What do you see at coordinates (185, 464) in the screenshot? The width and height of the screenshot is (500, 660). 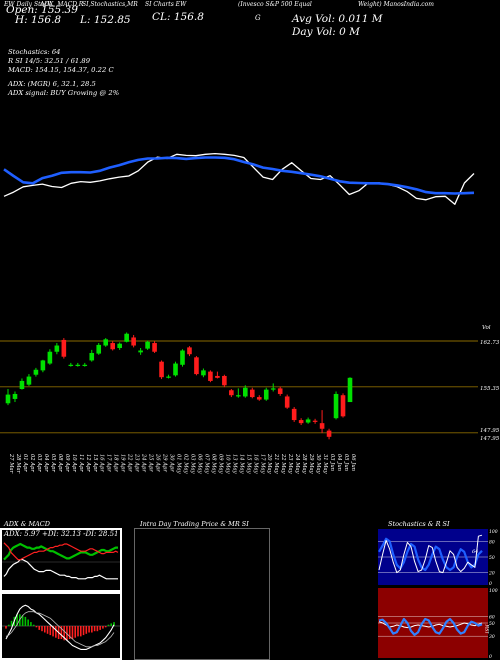 I see `date-label: 02 May` at bounding box center [185, 464].